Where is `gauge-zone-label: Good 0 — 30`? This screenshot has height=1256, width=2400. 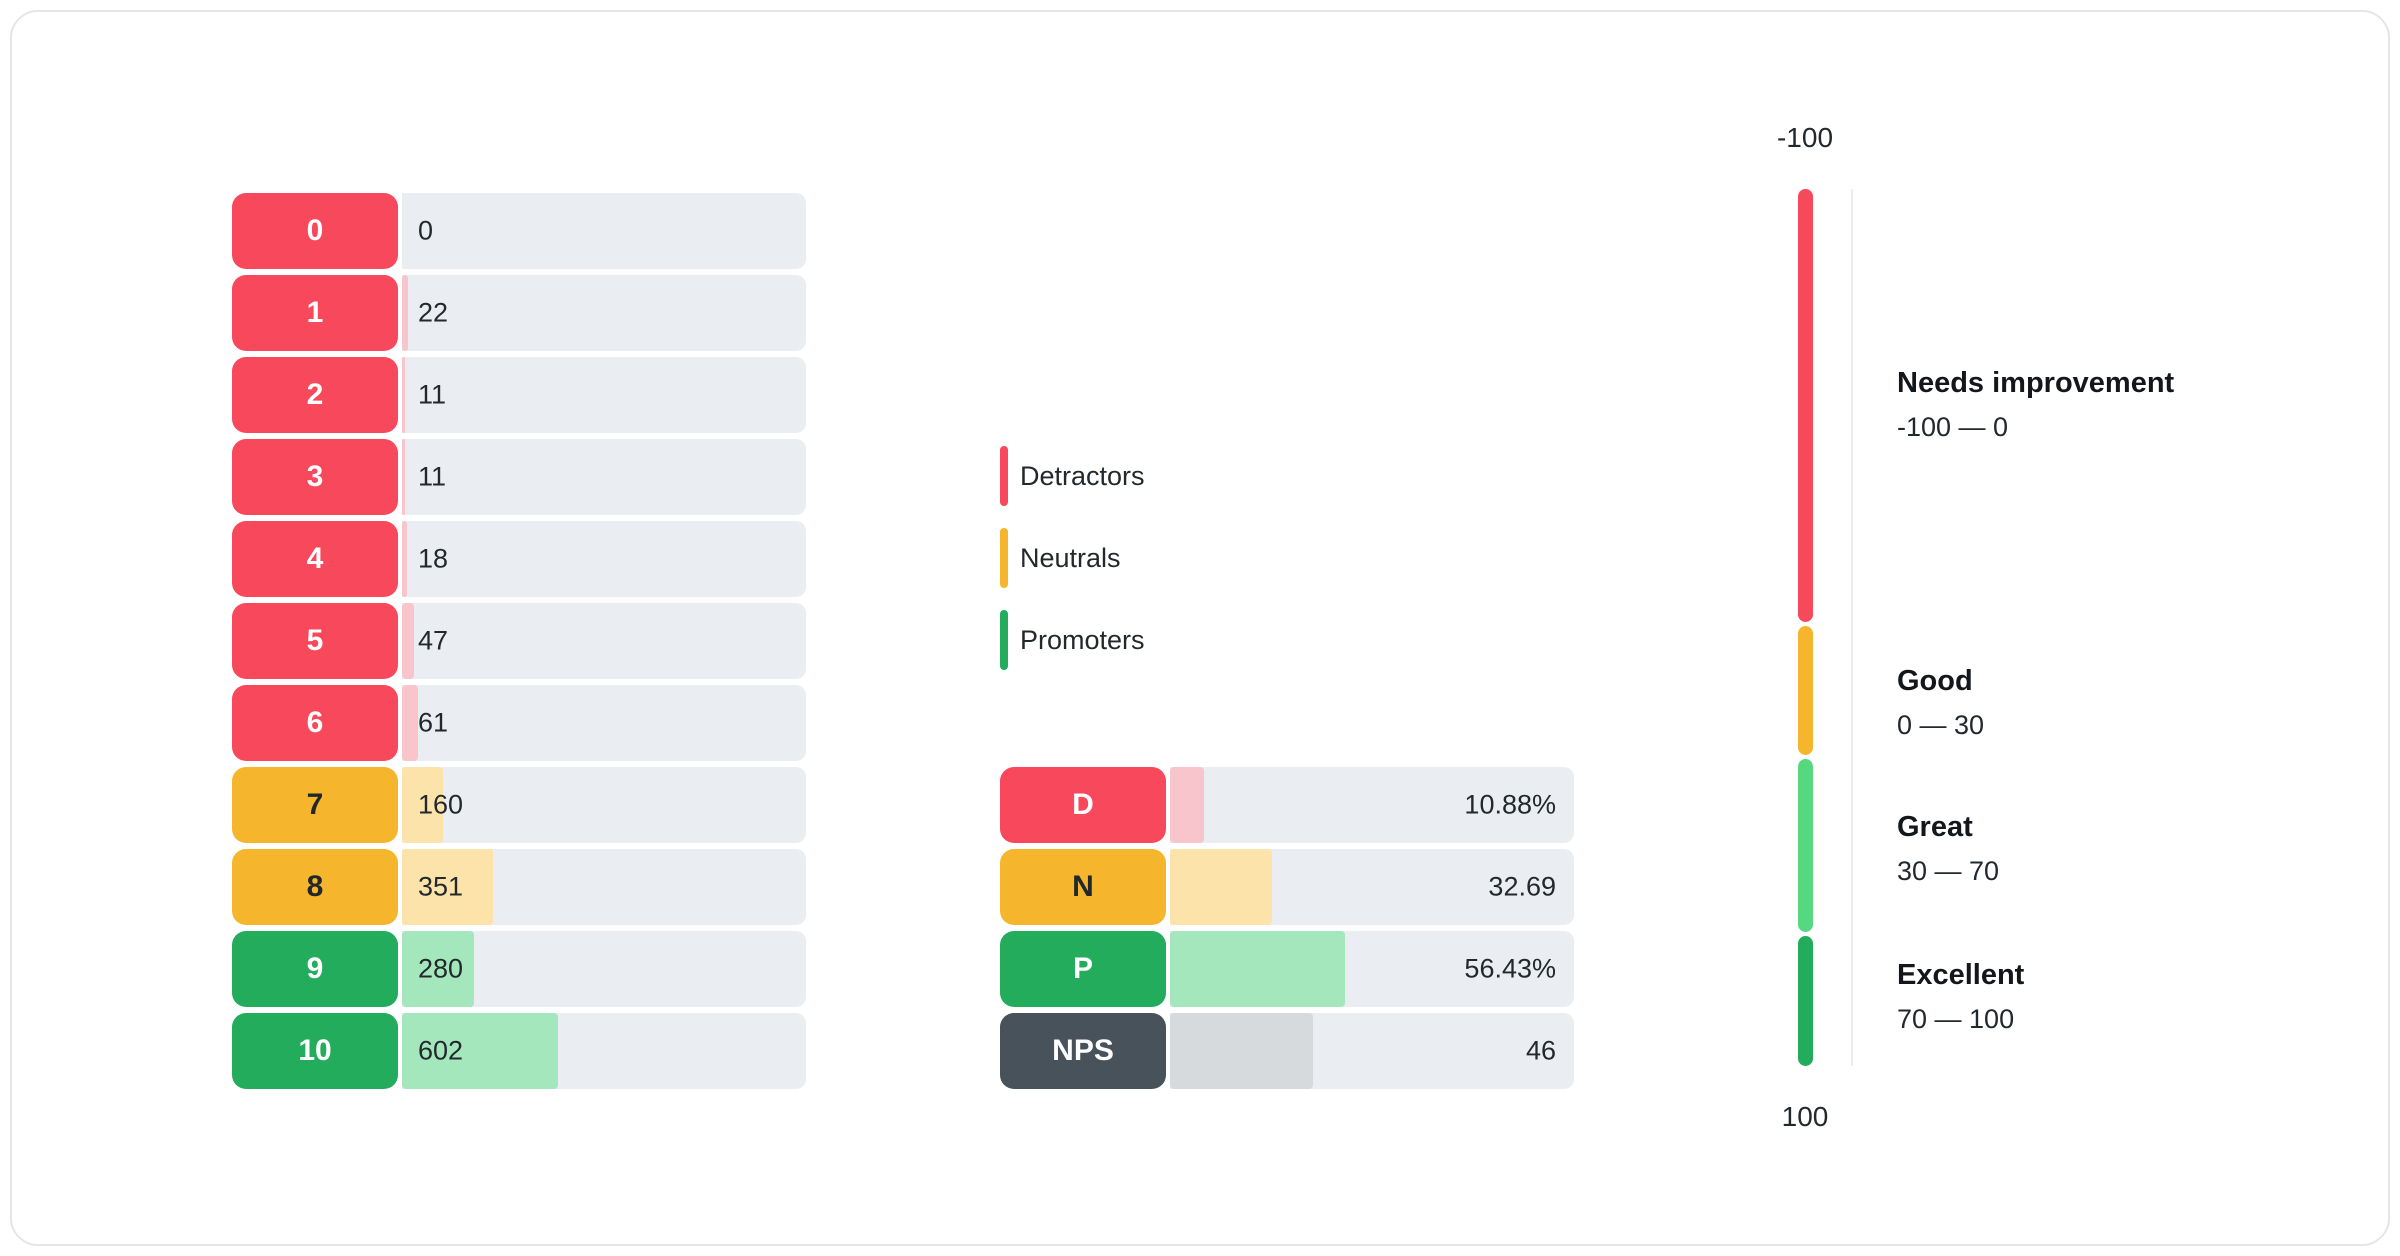 gauge-zone-label: Good 0 — 30 is located at coordinates (1940, 703).